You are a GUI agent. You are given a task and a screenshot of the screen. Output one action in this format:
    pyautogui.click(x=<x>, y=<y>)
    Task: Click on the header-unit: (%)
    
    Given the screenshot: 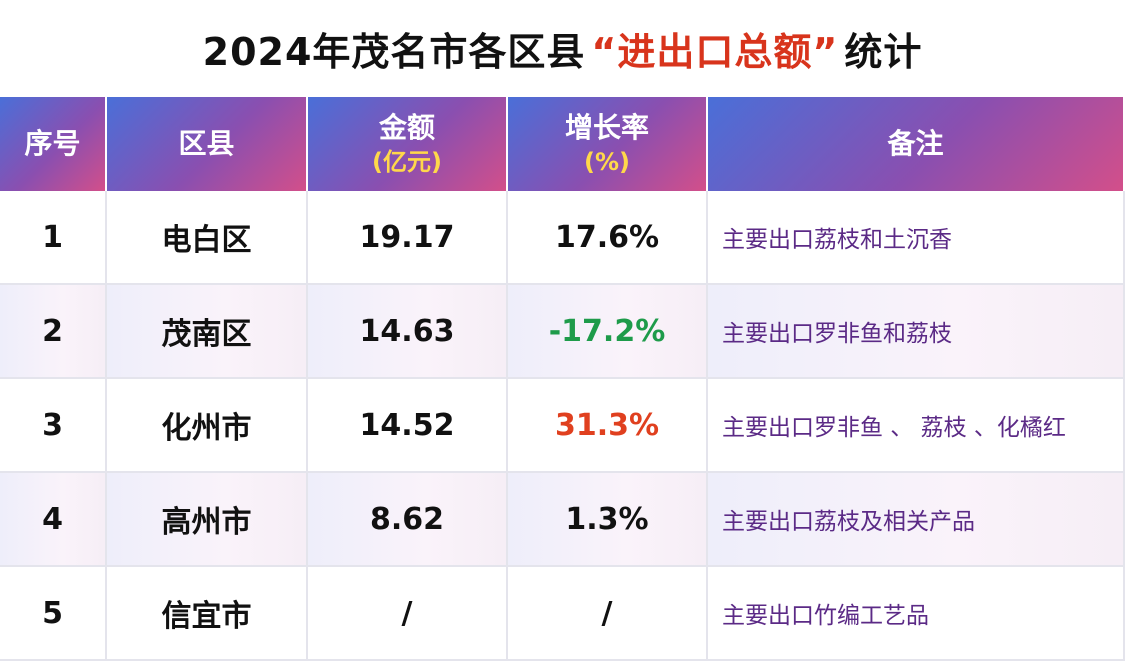 What is the action you would take?
    pyautogui.click(x=607, y=161)
    